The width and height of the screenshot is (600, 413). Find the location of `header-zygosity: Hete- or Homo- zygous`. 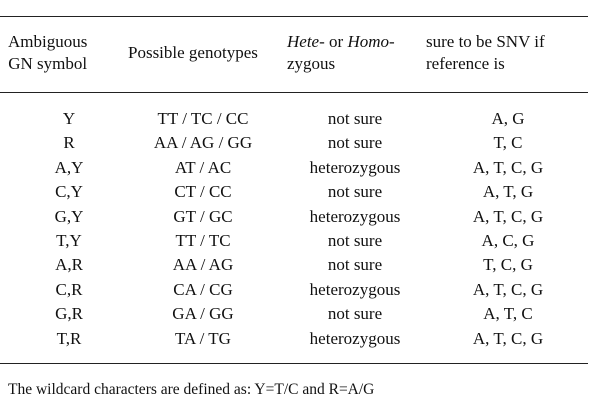

header-zygosity: Hete- or Homo- zygous is located at coordinates (341, 53).